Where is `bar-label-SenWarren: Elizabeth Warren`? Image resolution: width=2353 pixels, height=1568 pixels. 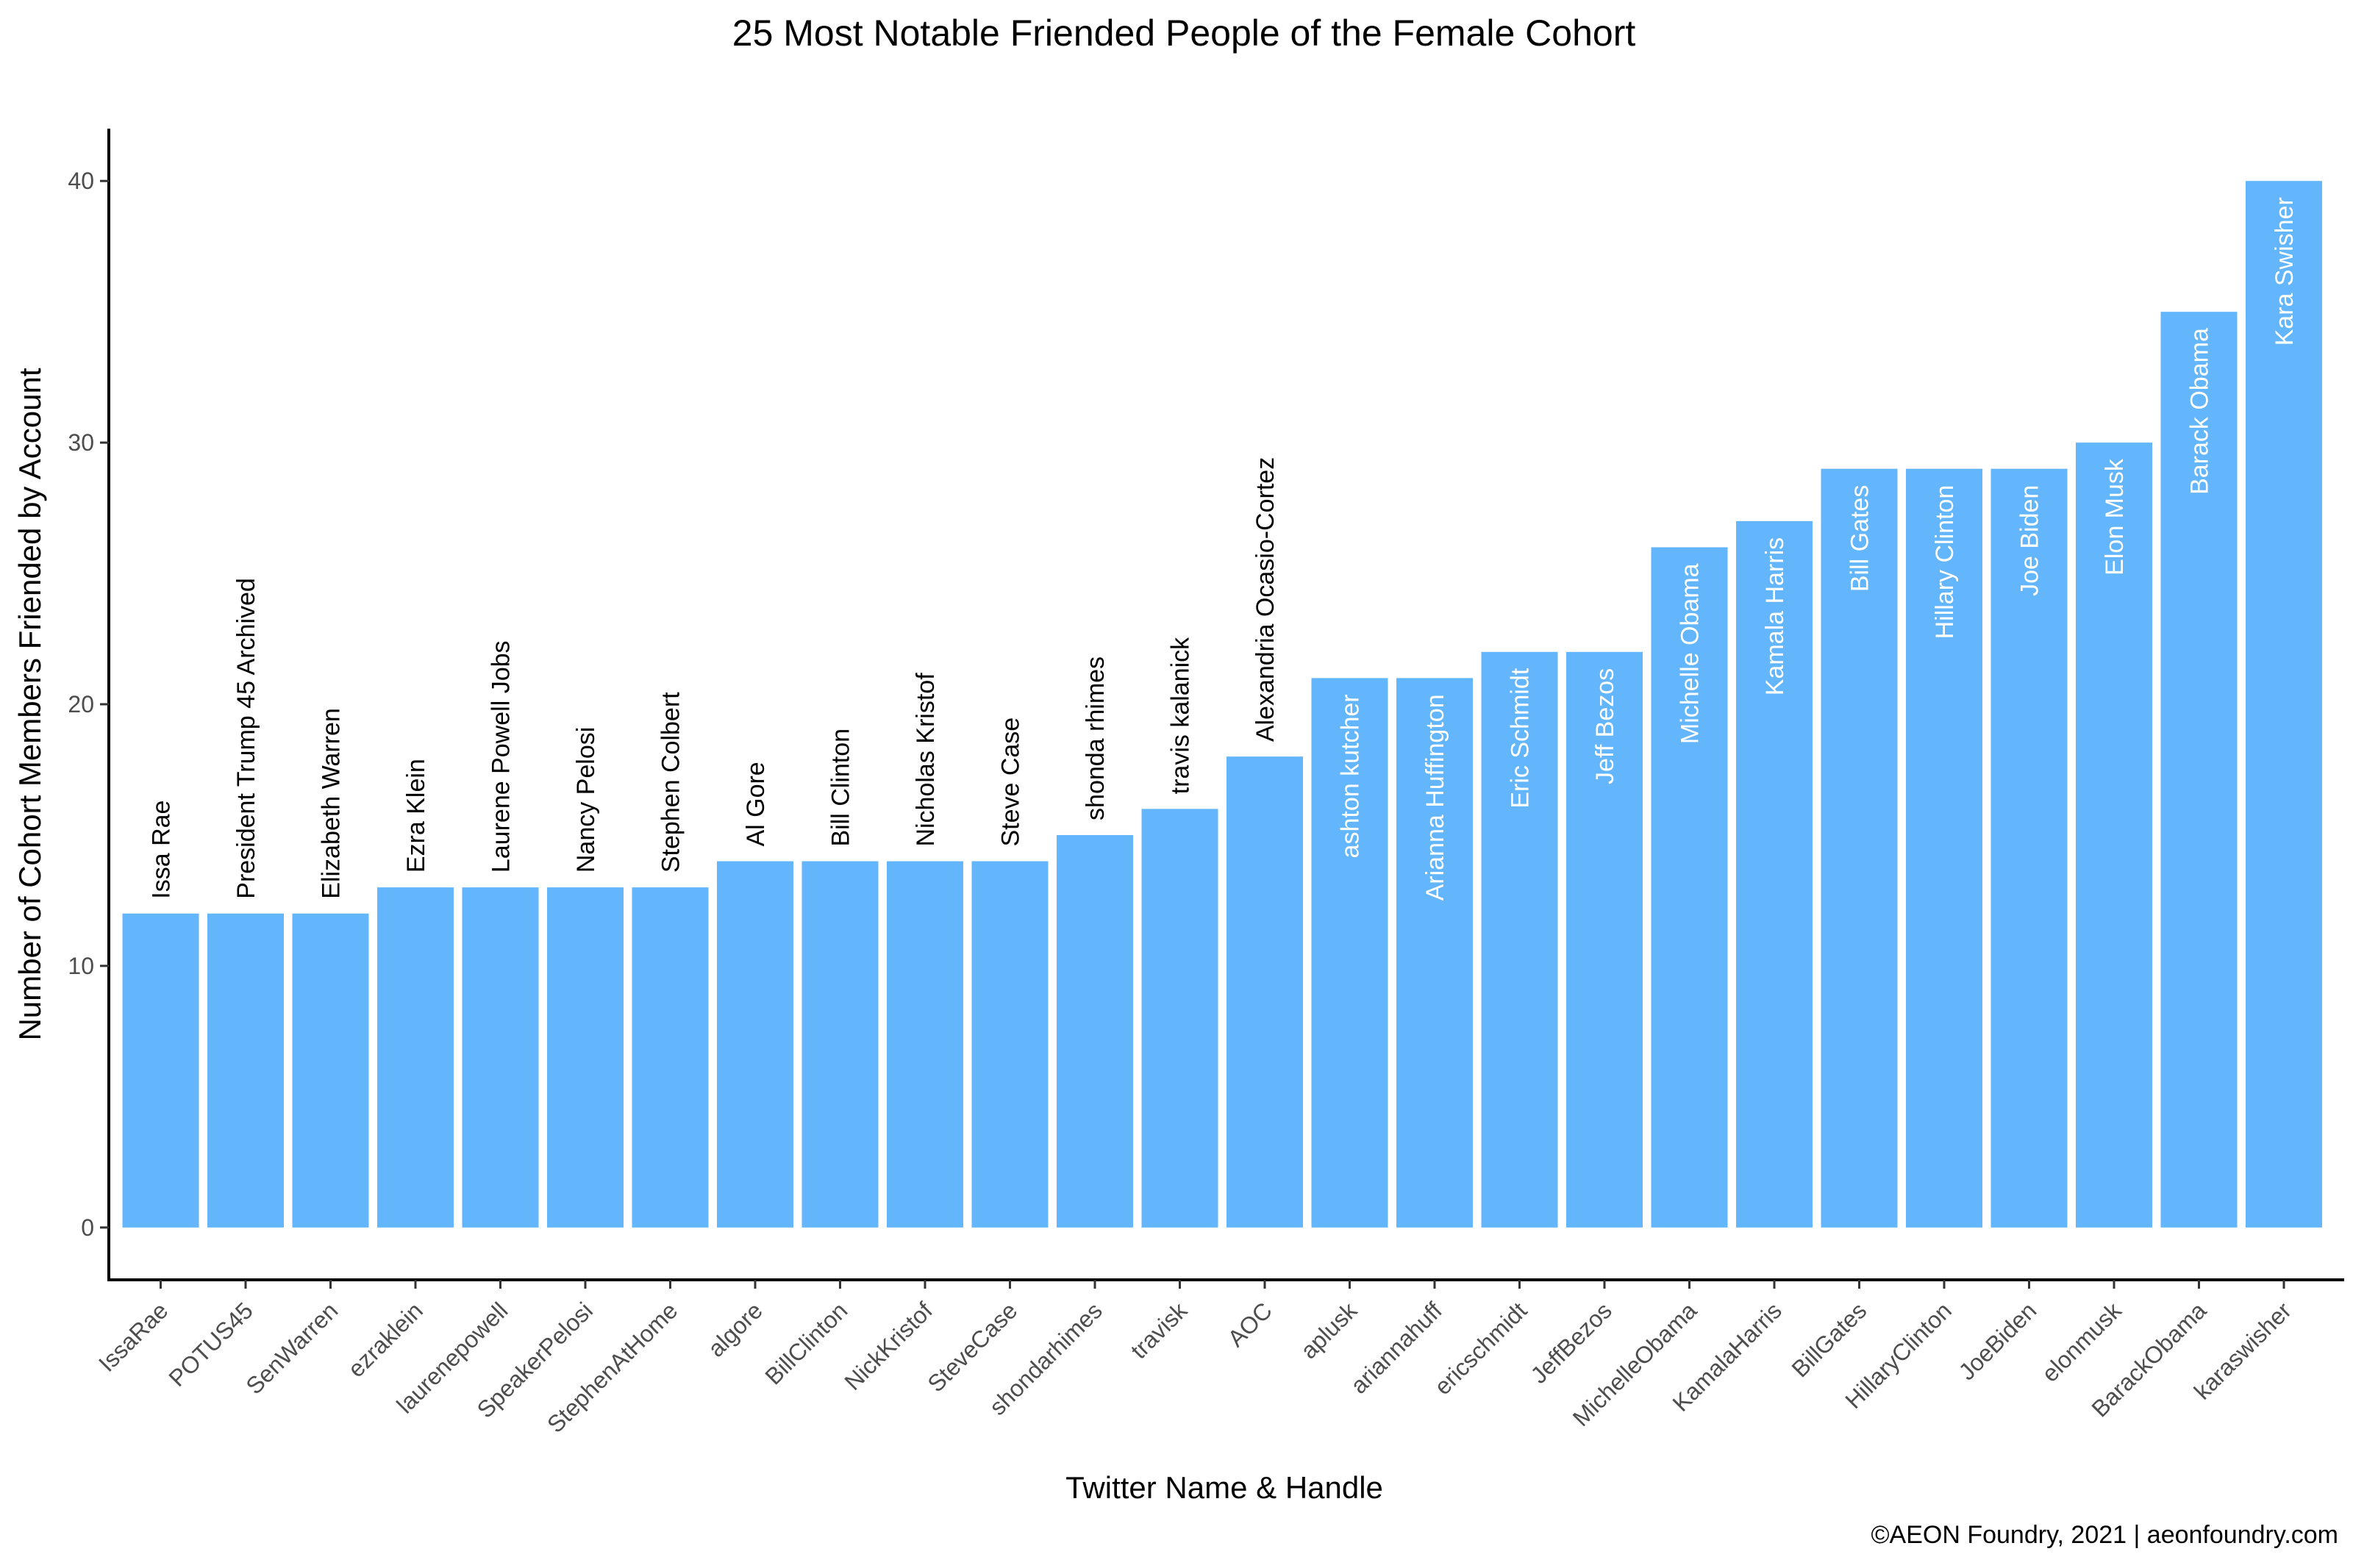
bar-label-SenWarren: Elizabeth Warren is located at coordinates (332, 803).